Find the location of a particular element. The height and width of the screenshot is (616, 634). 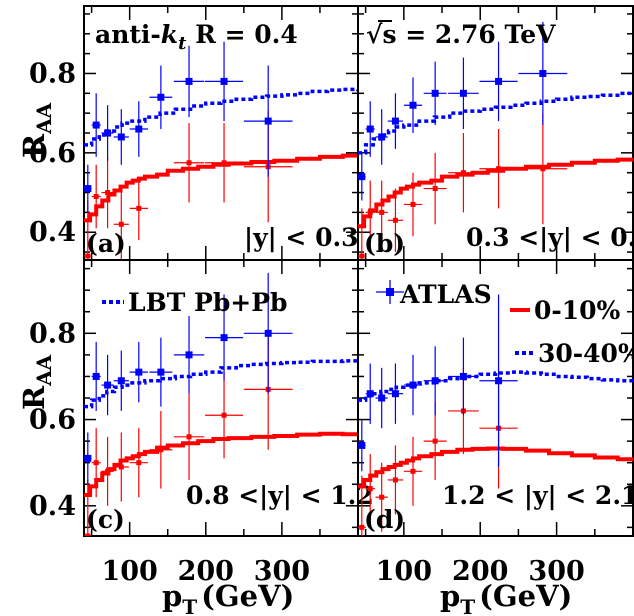

legend-atlas-label: ATLAS is located at coordinates (445, 294).